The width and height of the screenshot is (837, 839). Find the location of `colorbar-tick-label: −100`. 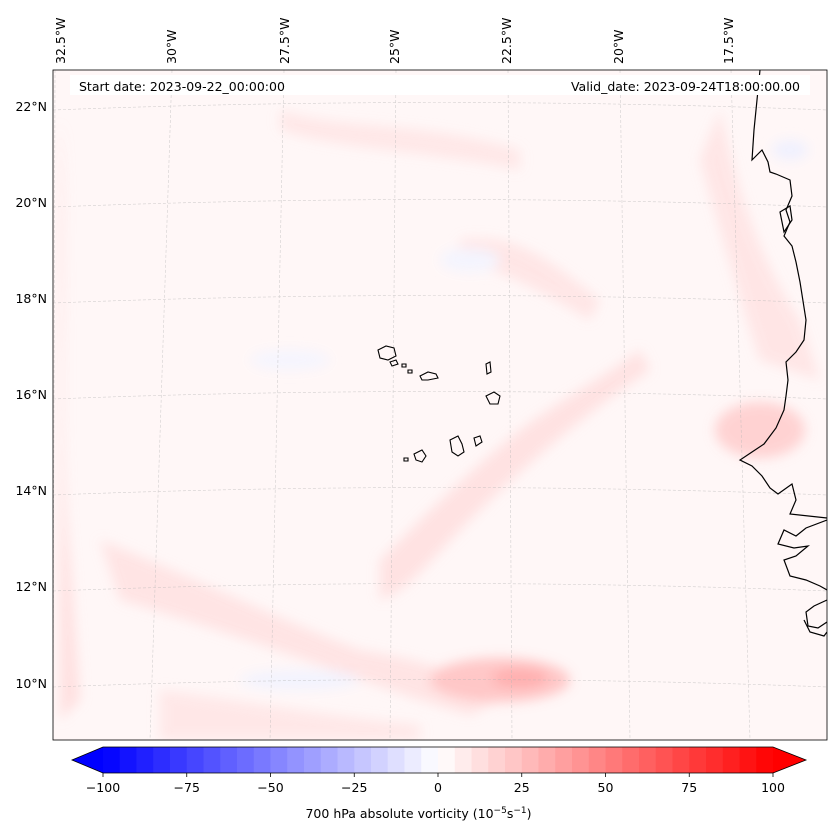

colorbar-tick-label: −100 is located at coordinates (103, 787).